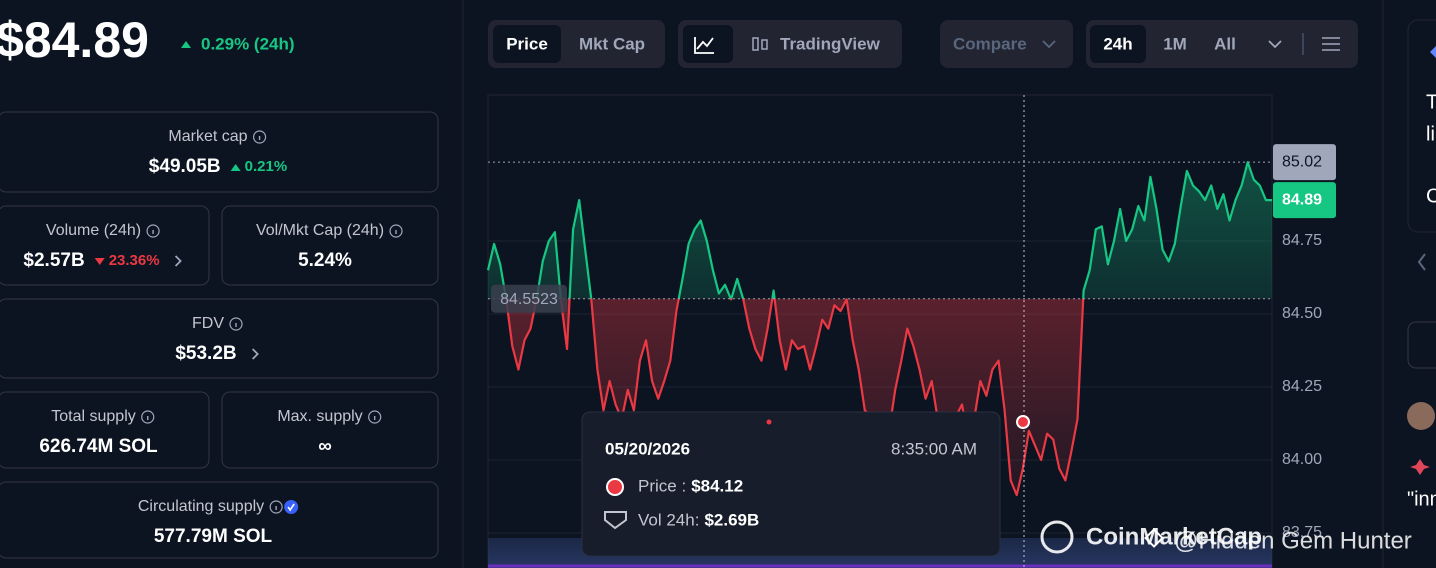 The image size is (1436, 568). I want to click on side-button, so click(1421, 345).